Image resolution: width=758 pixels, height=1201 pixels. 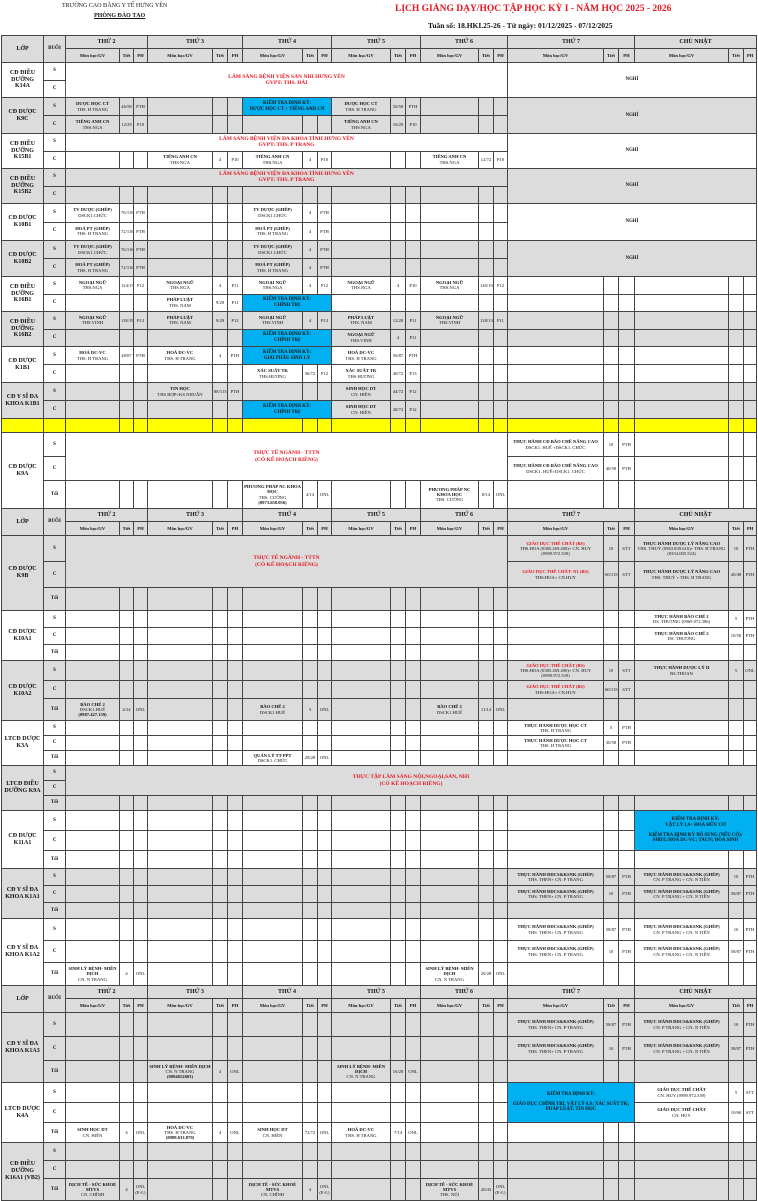 What do you see at coordinates (555, 932) in the screenshot?
I see `teacher-name: THS. THEN+ CN. P TRANG` at bounding box center [555, 932].